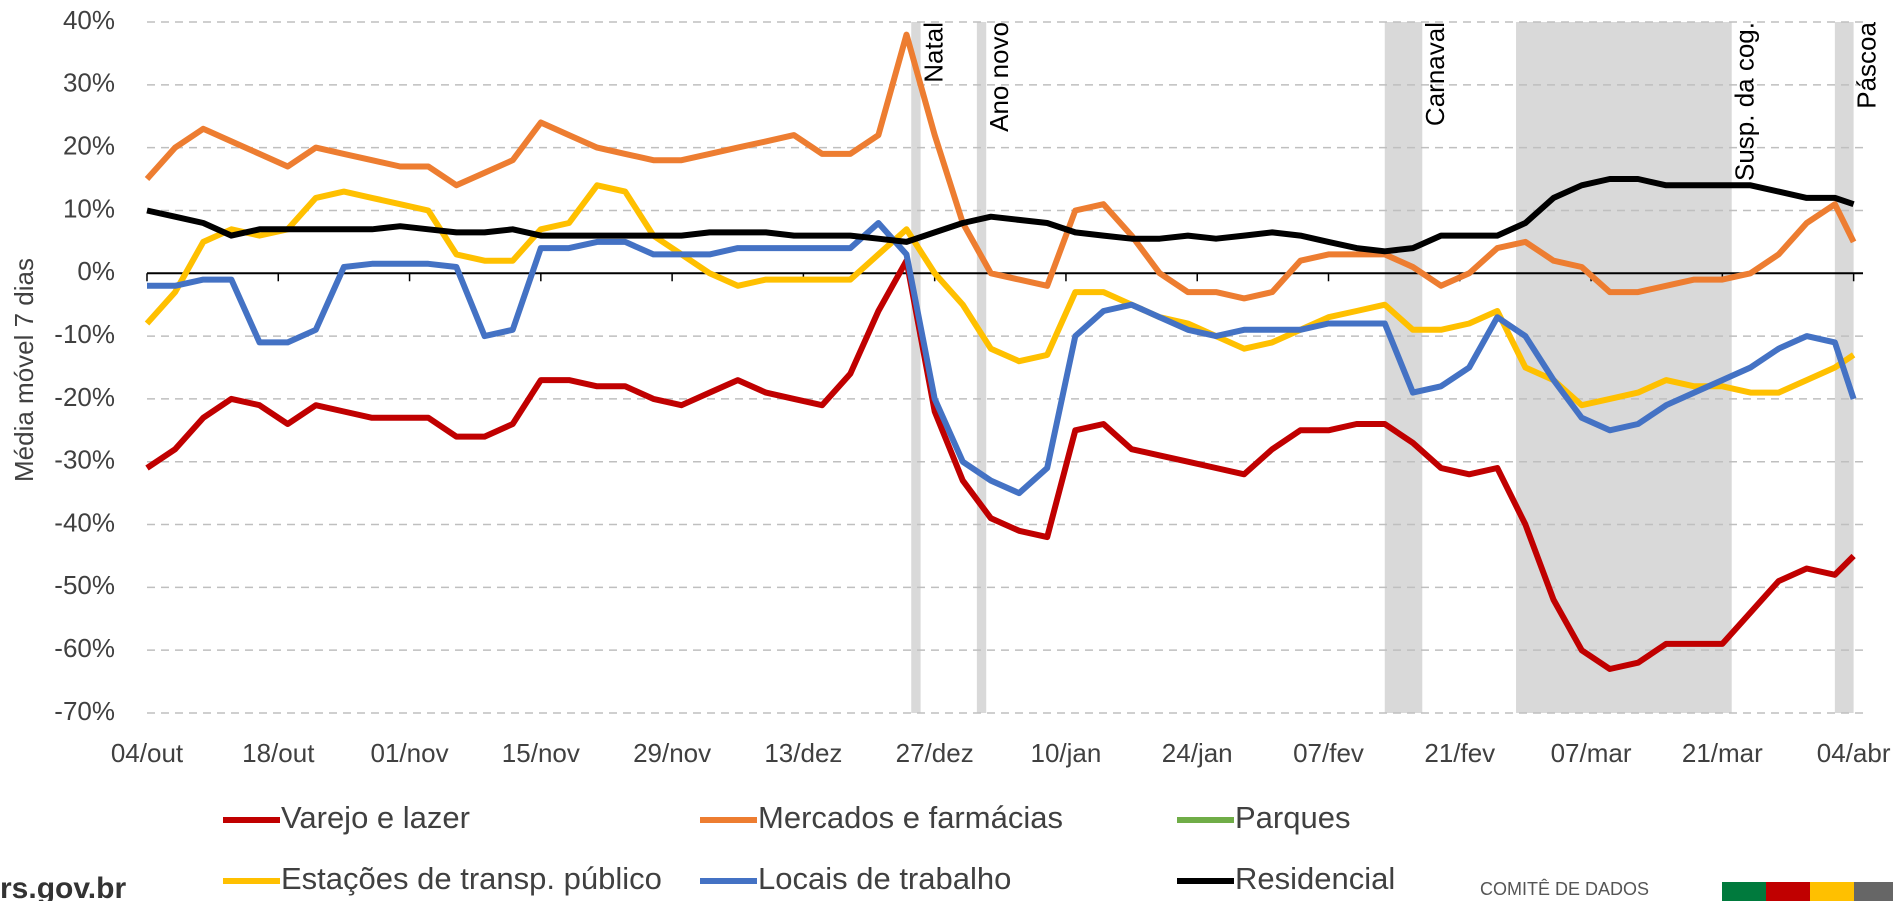 The image size is (1893, 901). Describe the element at coordinates (1315, 878) in the screenshot. I see `legend-label: Residencial` at that location.